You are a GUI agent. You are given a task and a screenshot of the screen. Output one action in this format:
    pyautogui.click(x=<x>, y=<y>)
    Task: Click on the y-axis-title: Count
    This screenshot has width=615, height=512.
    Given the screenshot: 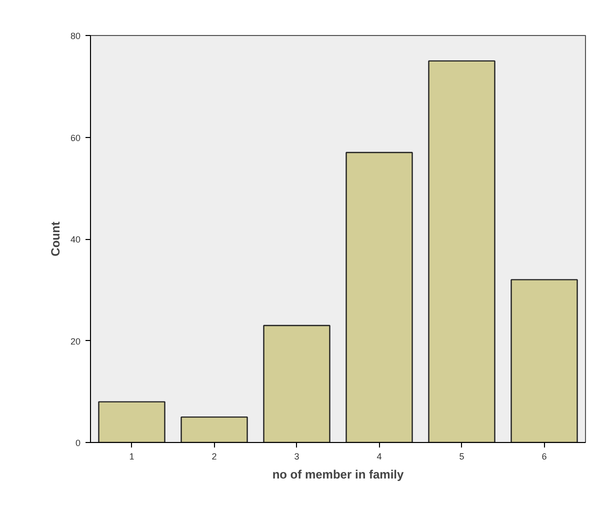 What is the action you would take?
    pyautogui.click(x=55, y=239)
    